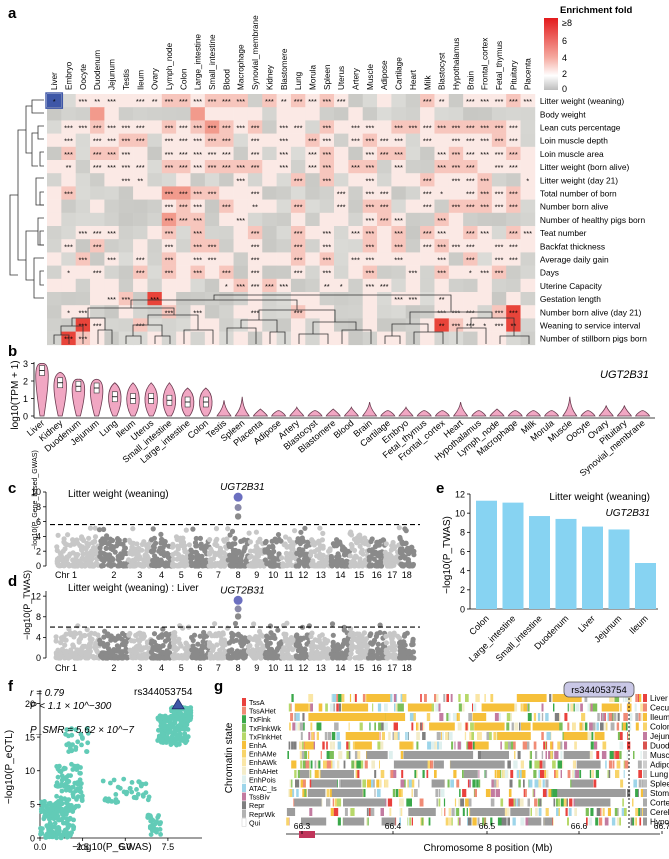 This screenshot has width=669, height=859. Describe the element at coordinates (218, 575) in the screenshot. I see `chromosome-label: 7` at that location.